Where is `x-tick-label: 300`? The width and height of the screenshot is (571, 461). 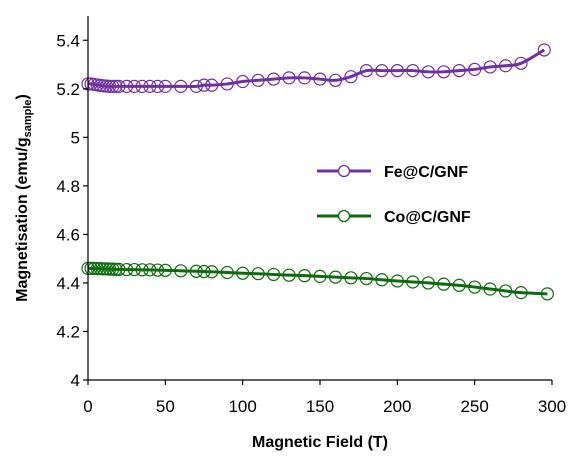 x-tick-label: 300 is located at coordinates (552, 406).